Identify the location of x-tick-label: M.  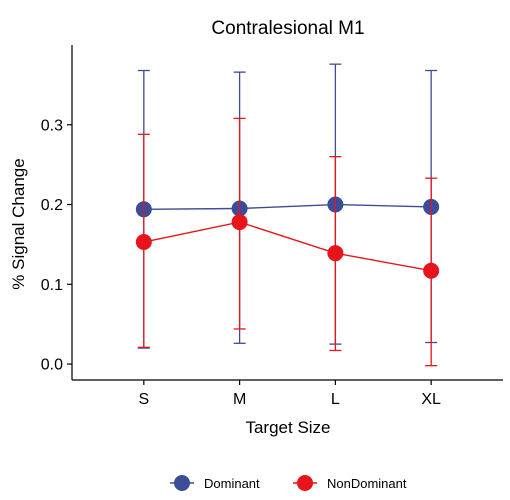
(239, 399).